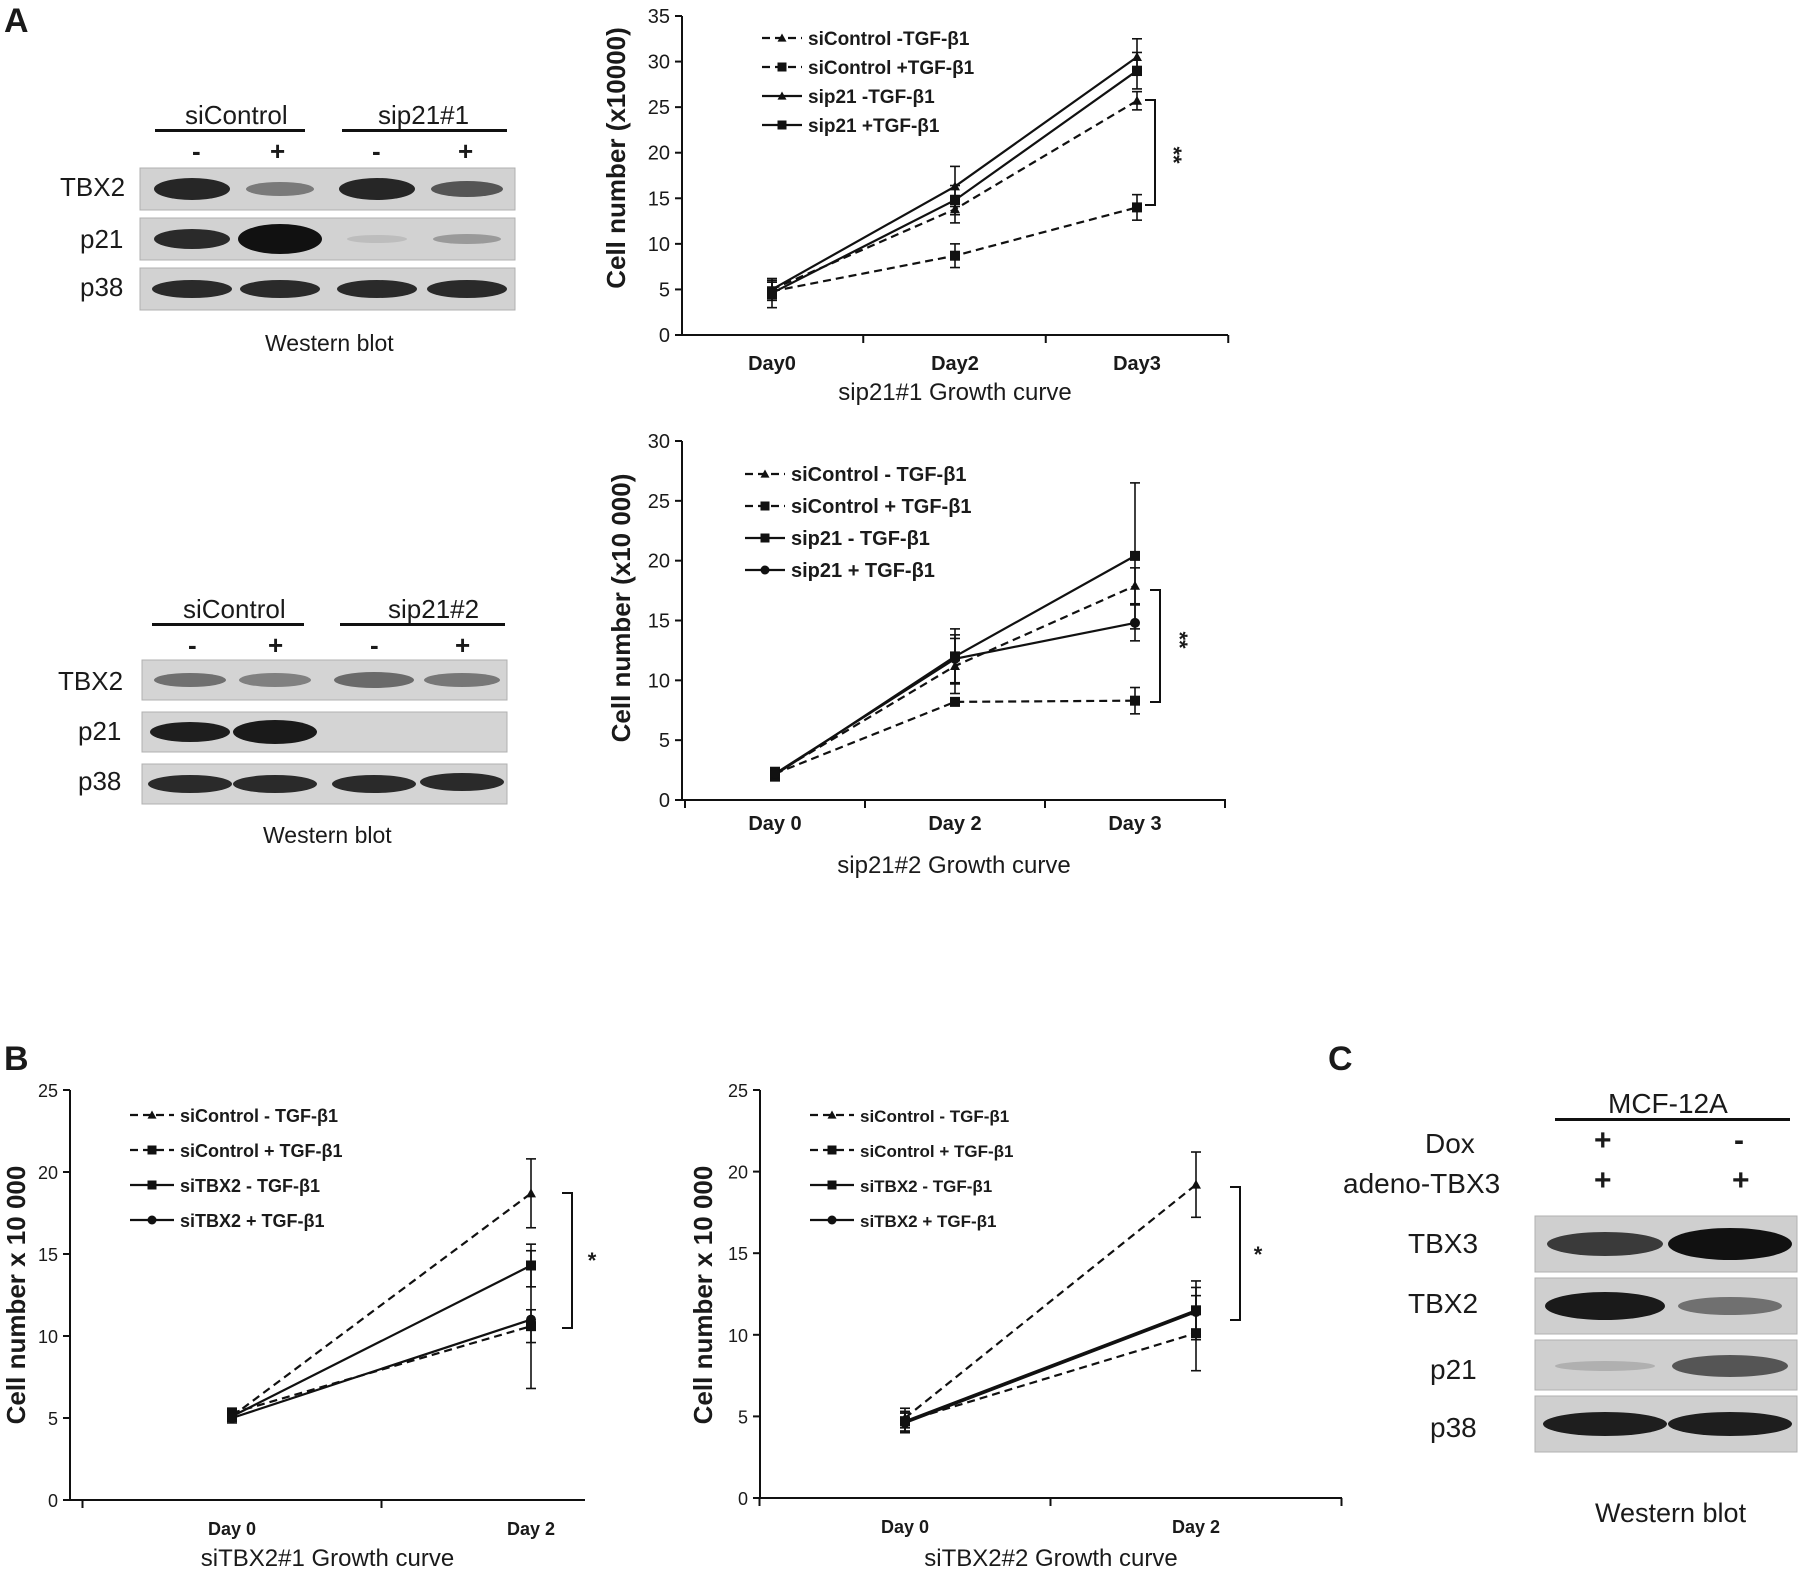  I want to click on y-axis-title: Cell number (x10000), so click(616, 158).